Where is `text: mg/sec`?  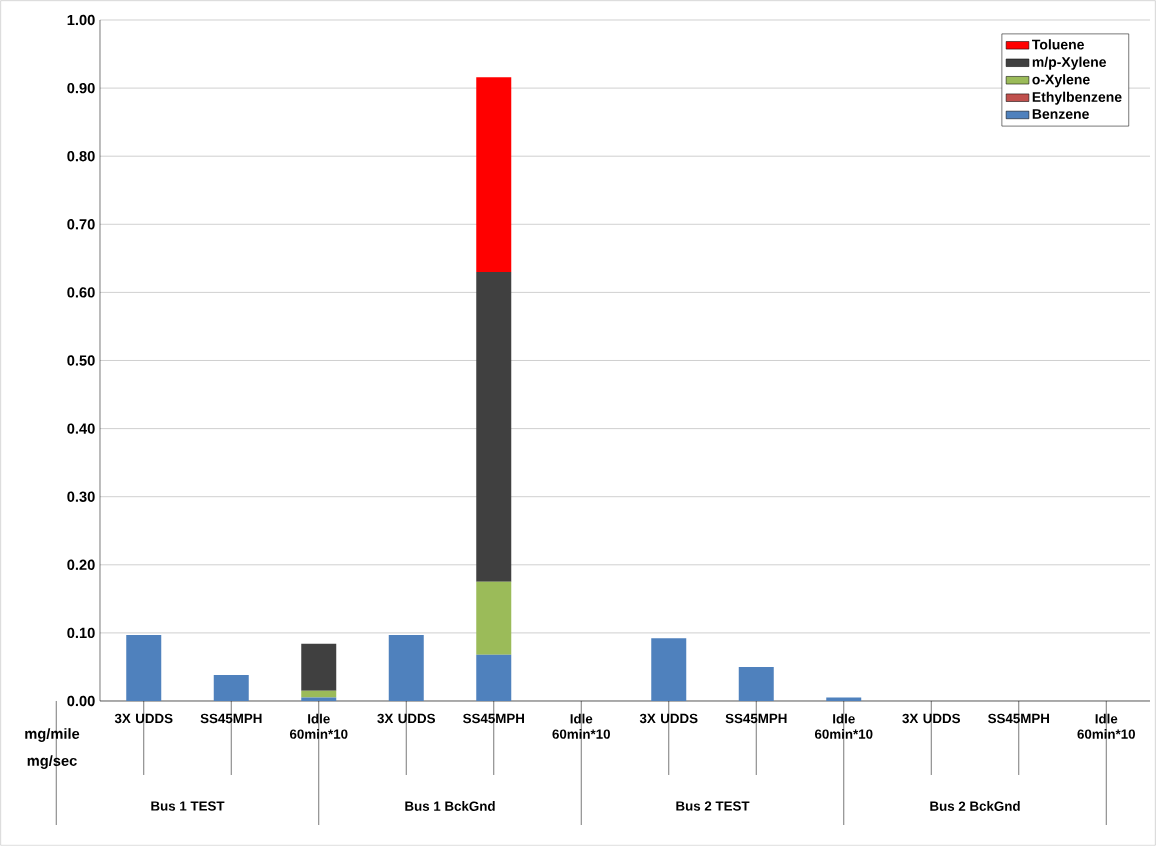
text: mg/sec is located at coordinates (52, 762).